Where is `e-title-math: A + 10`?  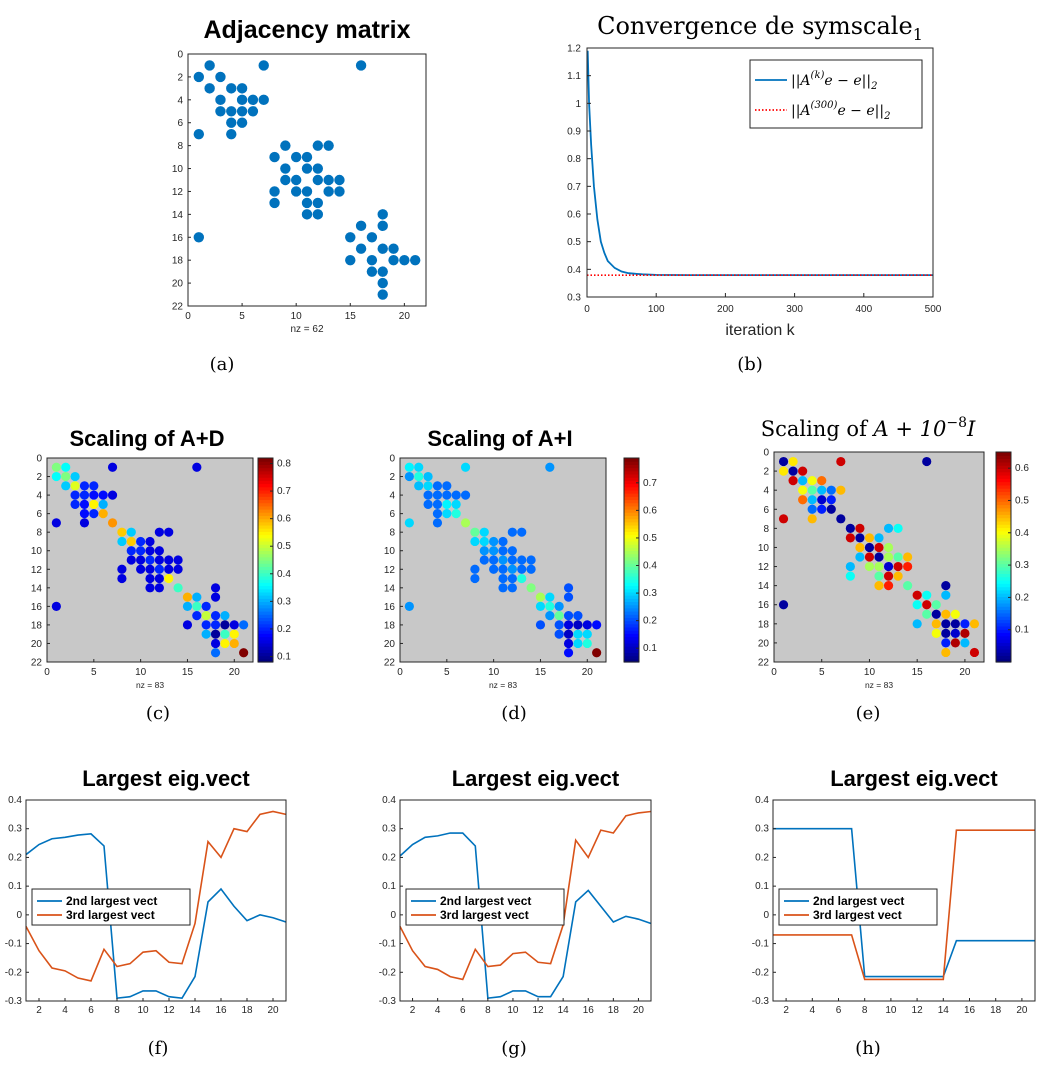 e-title-math: A + 10 is located at coordinates (909, 429).